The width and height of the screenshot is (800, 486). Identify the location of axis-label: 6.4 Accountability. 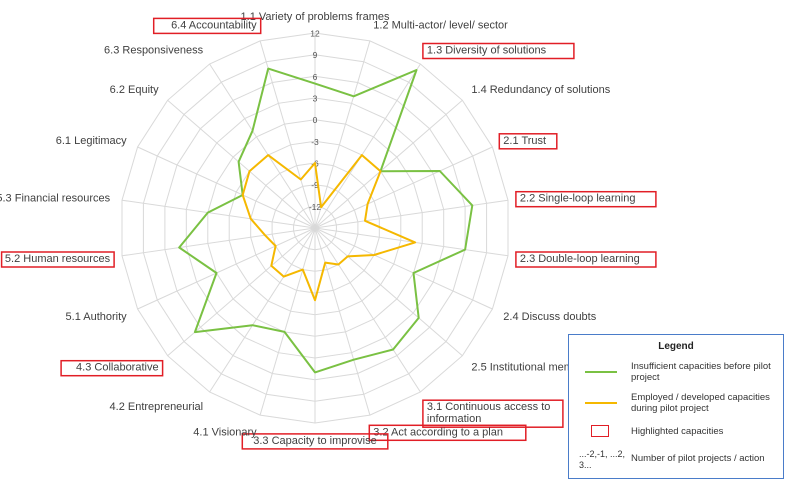
(214, 25).